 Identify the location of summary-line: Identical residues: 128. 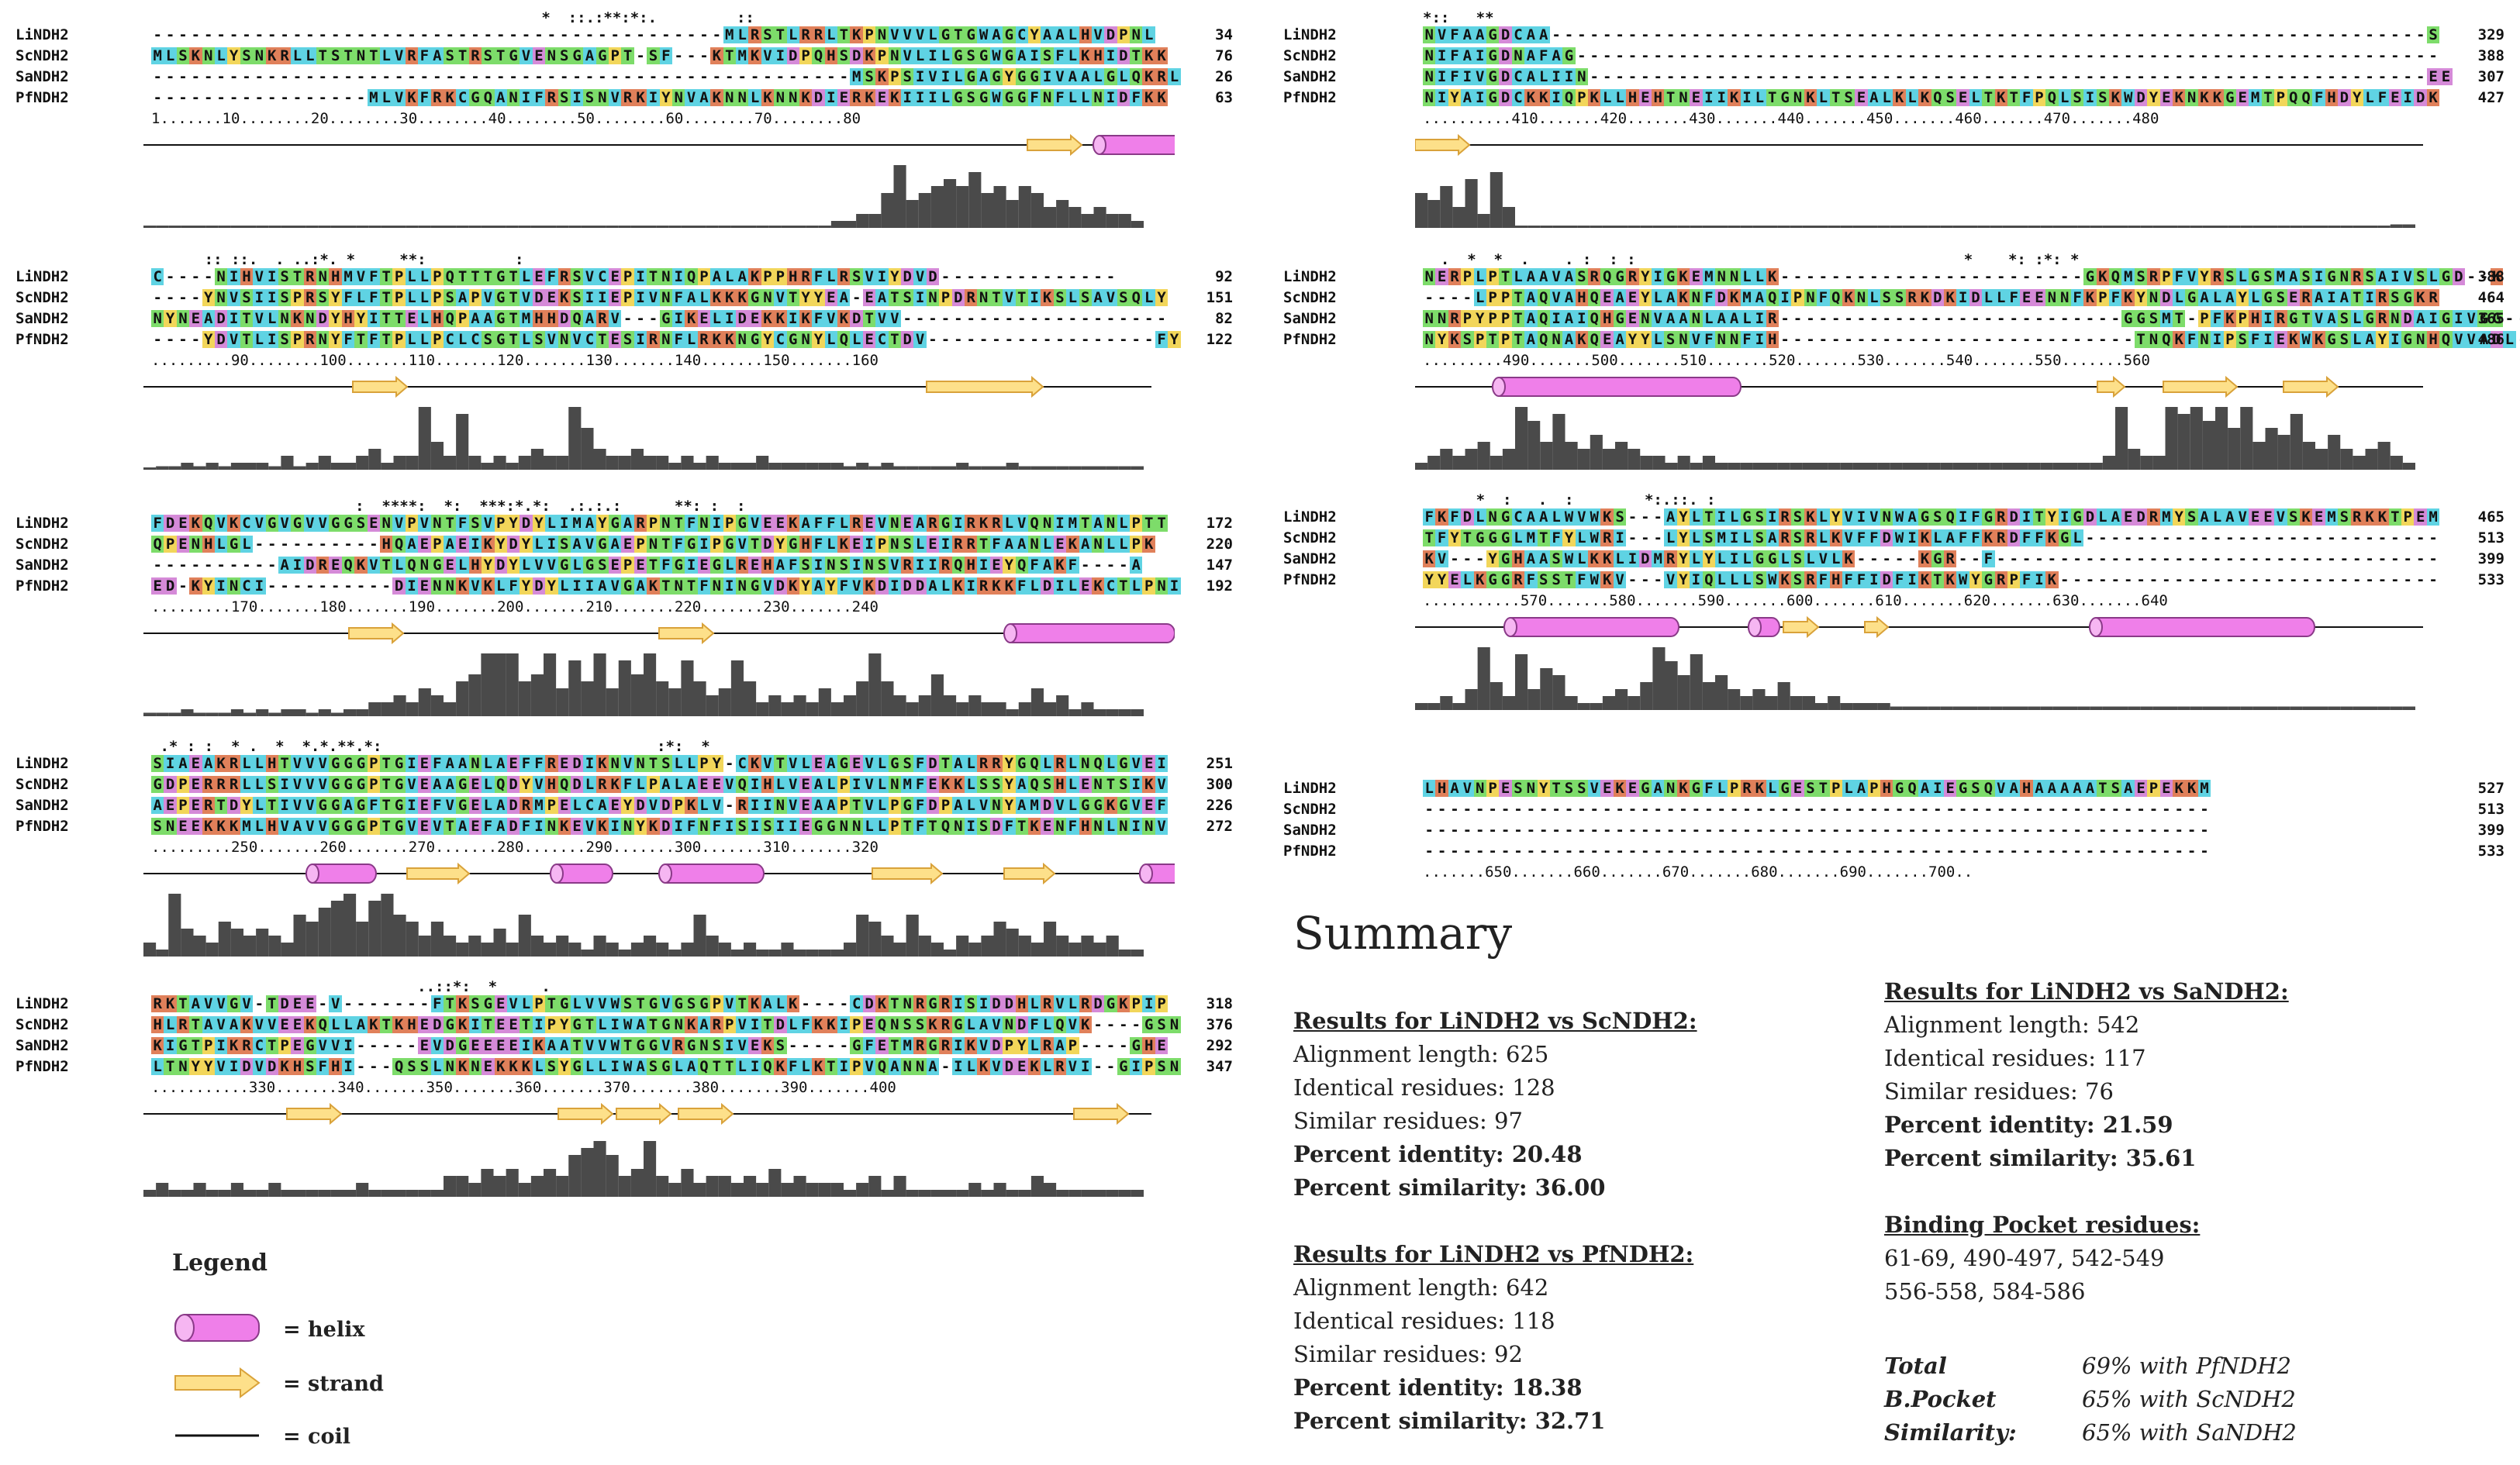
(1424, 1087).